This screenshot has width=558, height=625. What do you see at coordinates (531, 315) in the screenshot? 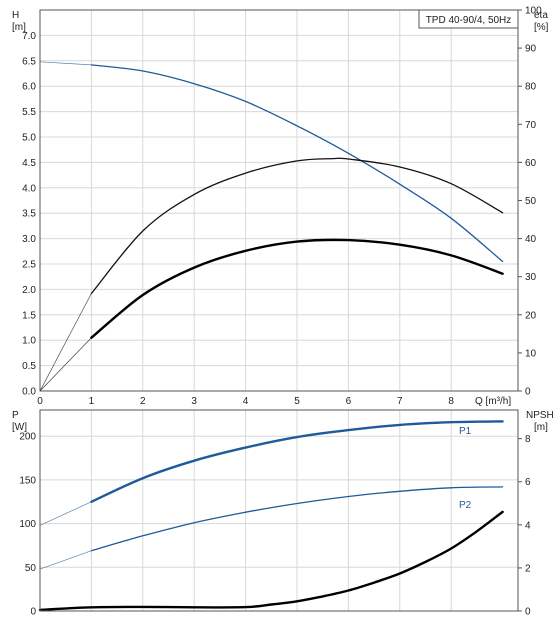
I see `right-y-tick-label: 20` at bounding box center [531, 315].